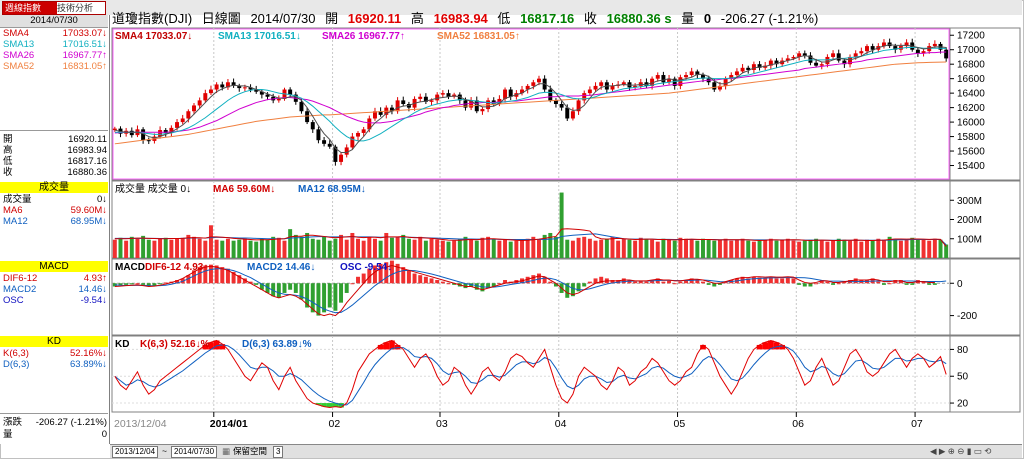 This screenshot has height=459, width=1024. Describe the element at coordinates (135, 452) in the screenshot. I see `start-date-field: 2013/12/04` at that location.